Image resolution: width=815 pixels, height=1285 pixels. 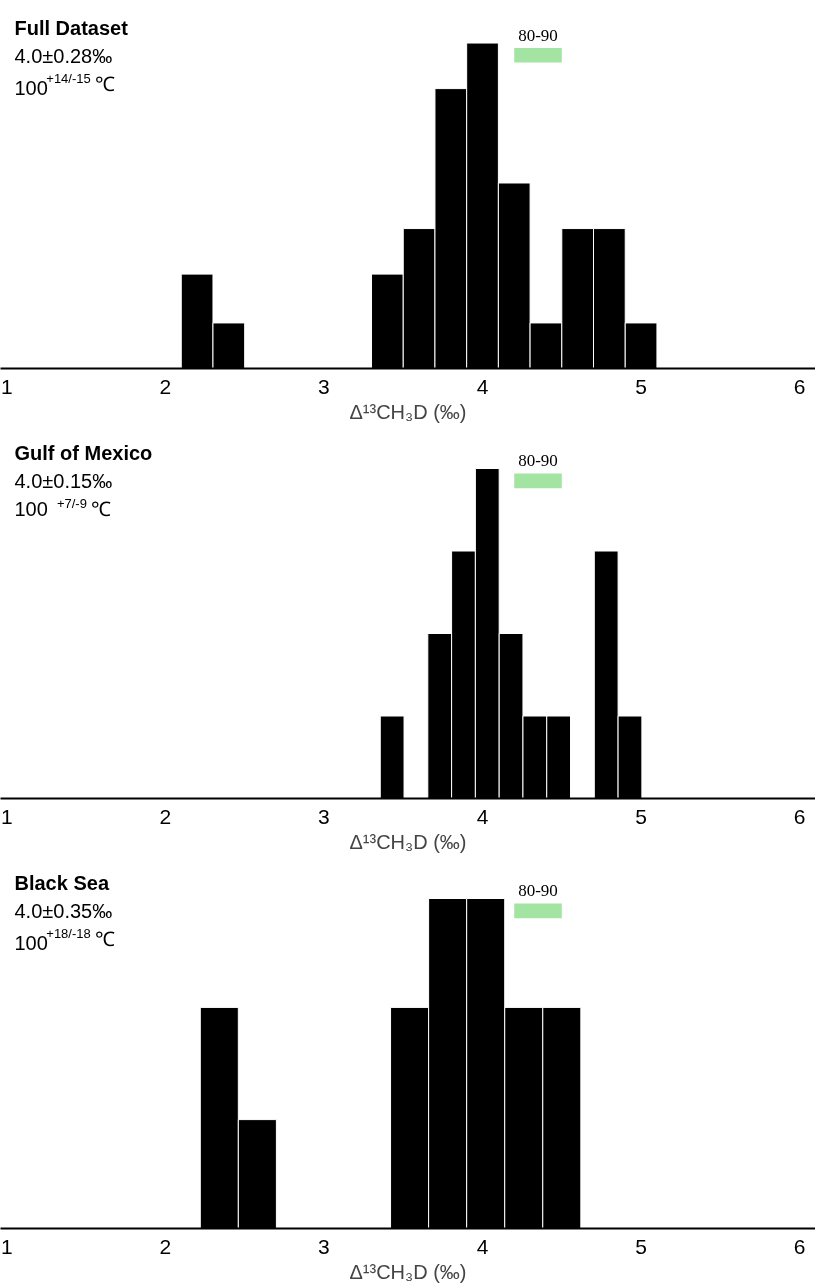 I want to click on annotation: 100 +7/-9 ℃, so click(x=63, y=507).